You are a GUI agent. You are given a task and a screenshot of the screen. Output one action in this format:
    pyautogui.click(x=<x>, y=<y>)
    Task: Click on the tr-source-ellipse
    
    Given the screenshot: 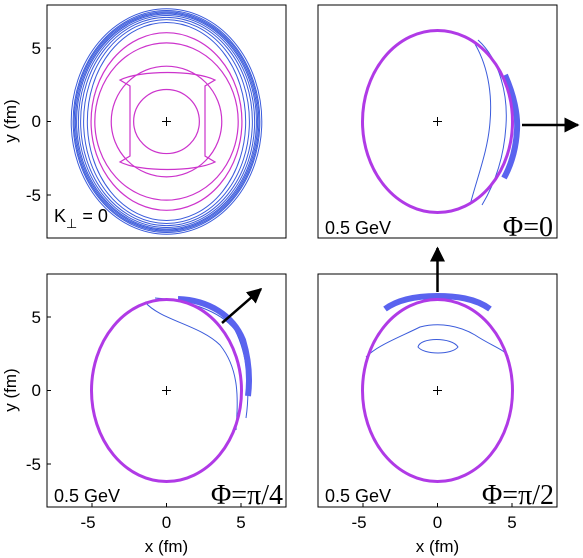 What is the action you would take?
    pyautogui.click(x=437, y=121)
    